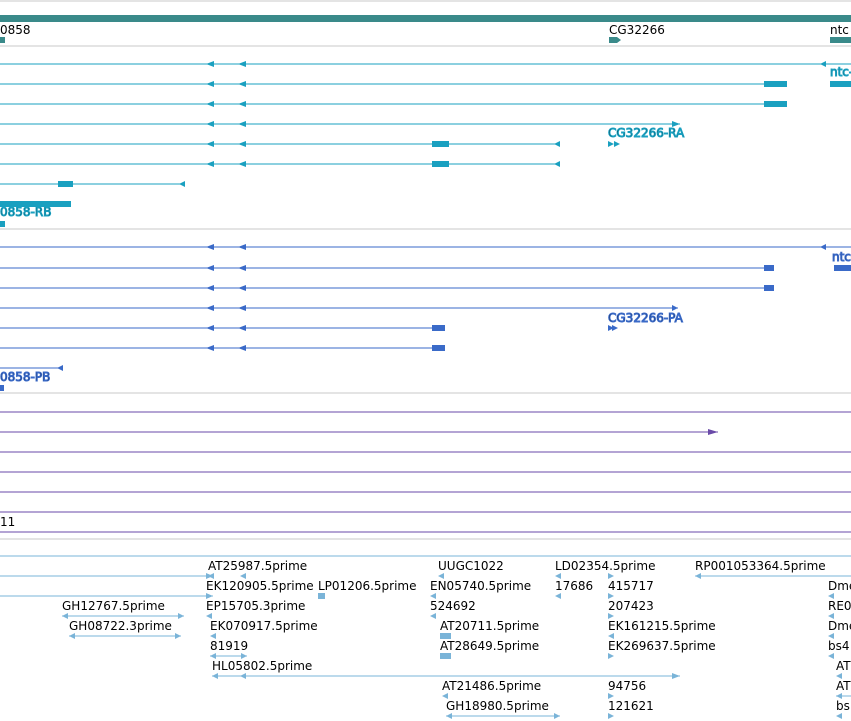 The width and height of the screenshot is (851, 721). I want to click on est-label: 415717, so click(631, 586).